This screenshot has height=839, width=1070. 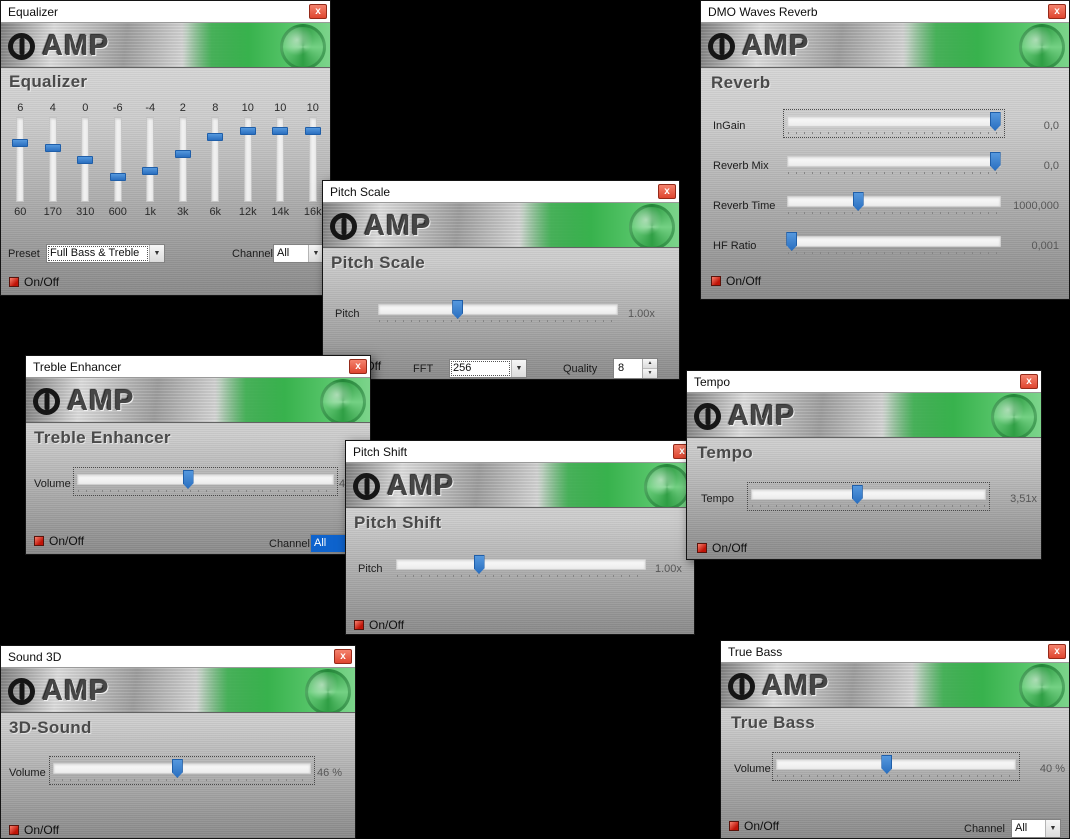 I want to click on ingain-slider, so click(x=894, y=123).